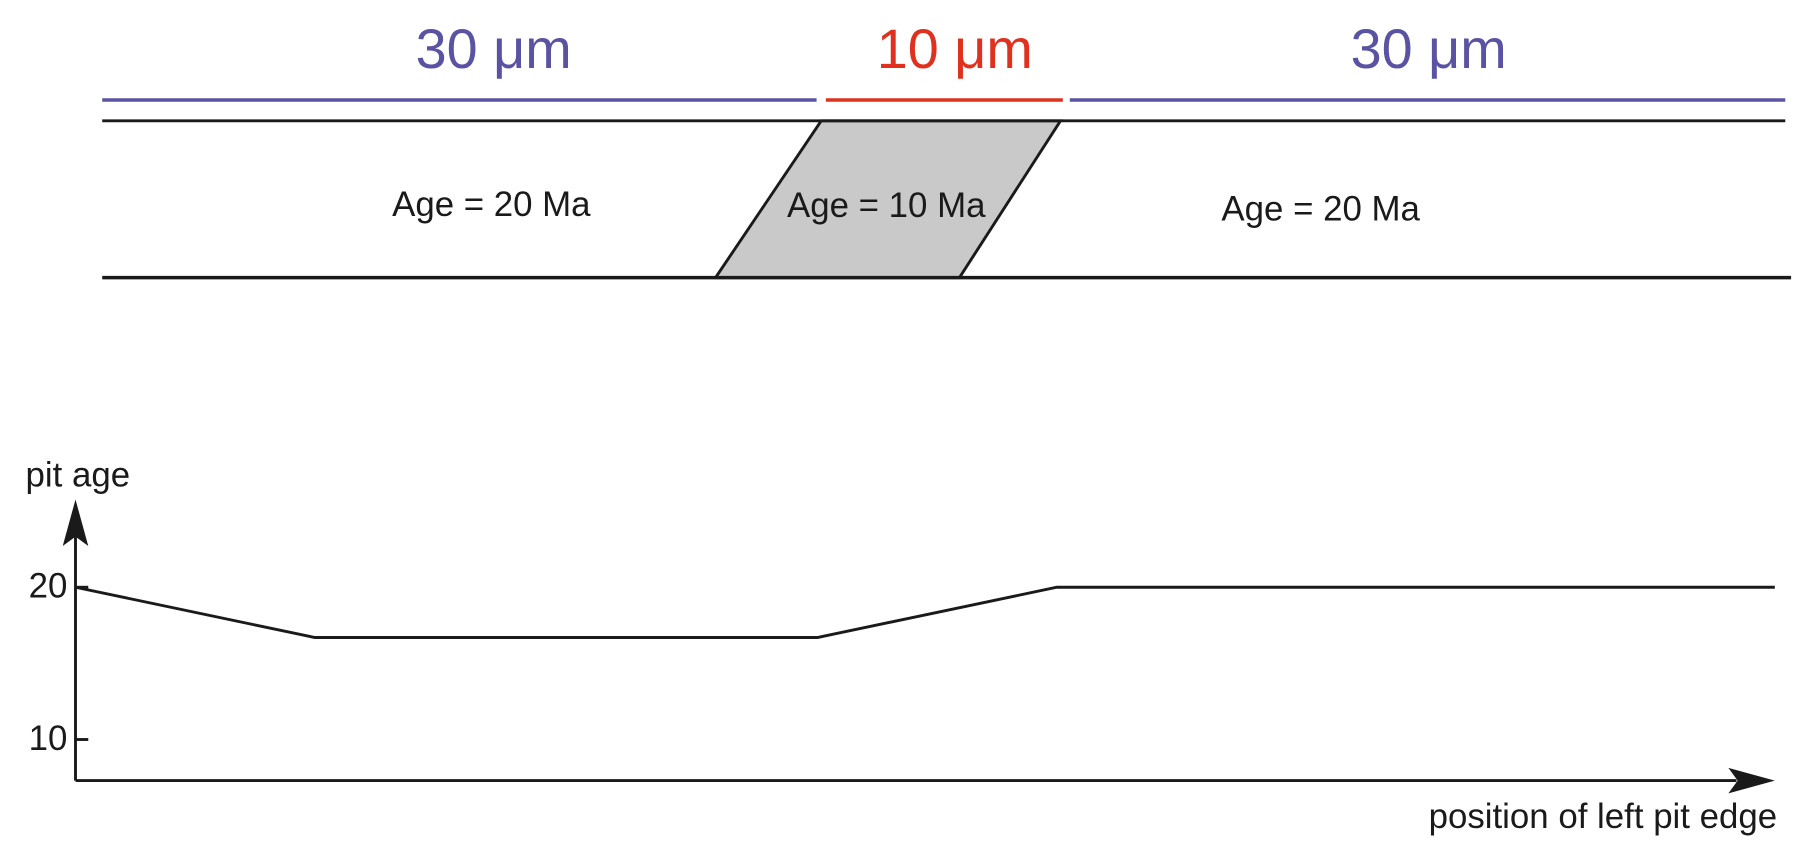  What do you see at coordinates (1603, 816) in the screenshot?
I see `x-axis-label: position of left pit edge` at bounding box center [1603, 816].